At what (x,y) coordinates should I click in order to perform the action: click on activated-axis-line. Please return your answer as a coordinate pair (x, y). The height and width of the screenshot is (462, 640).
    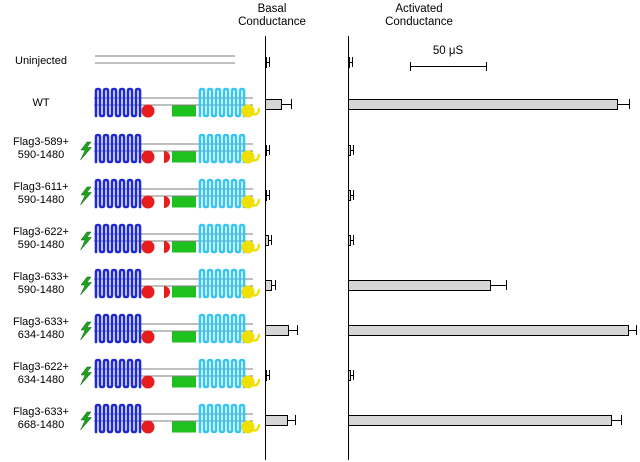
    Looking at the image, I should click on (348, 248).